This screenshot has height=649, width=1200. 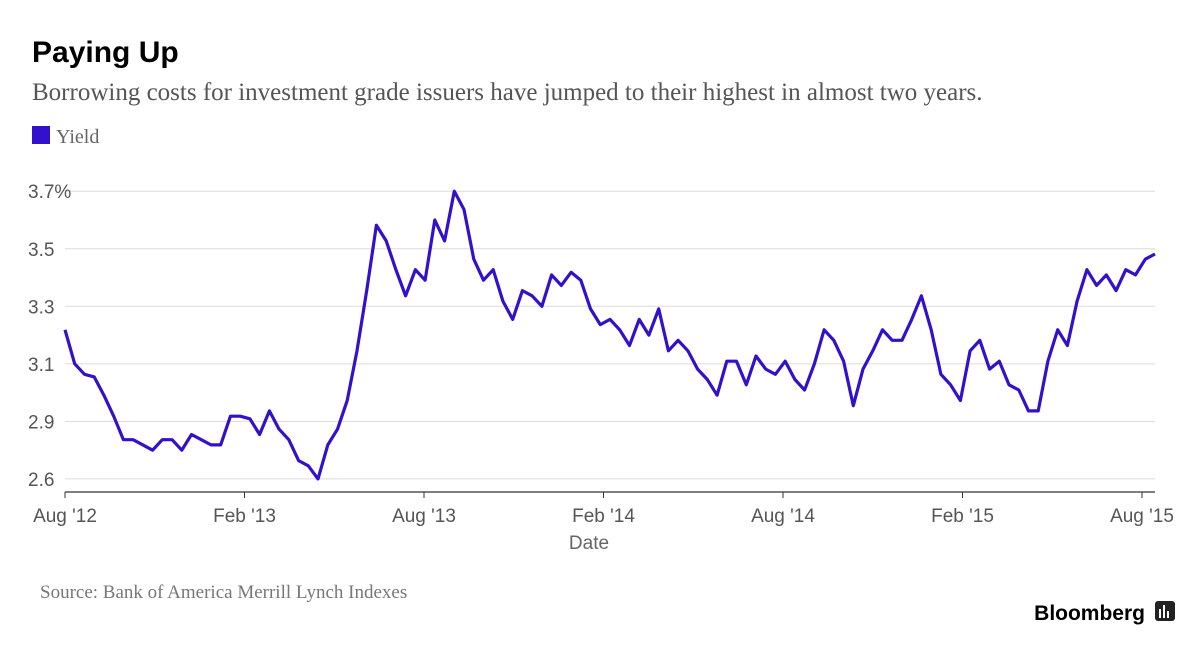 What do you see at coordinates (244, 516) in the screenshot?
I see `x-tick-label: Feb '13` at bounding box center [244, 516].